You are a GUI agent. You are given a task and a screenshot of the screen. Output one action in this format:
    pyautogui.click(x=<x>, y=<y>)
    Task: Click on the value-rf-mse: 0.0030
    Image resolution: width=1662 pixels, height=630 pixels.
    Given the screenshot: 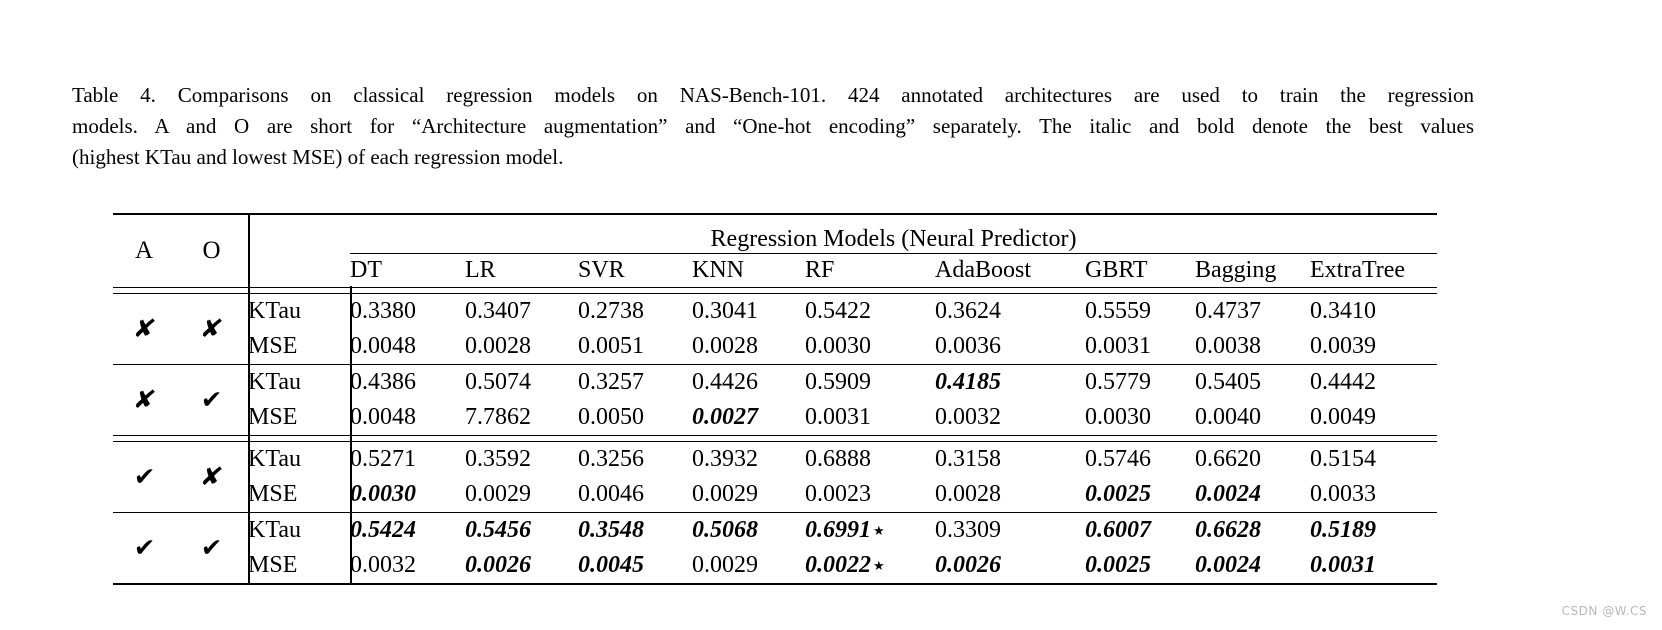 What is the action you would take?
    pyautogui.click(x=838, y=346)
    